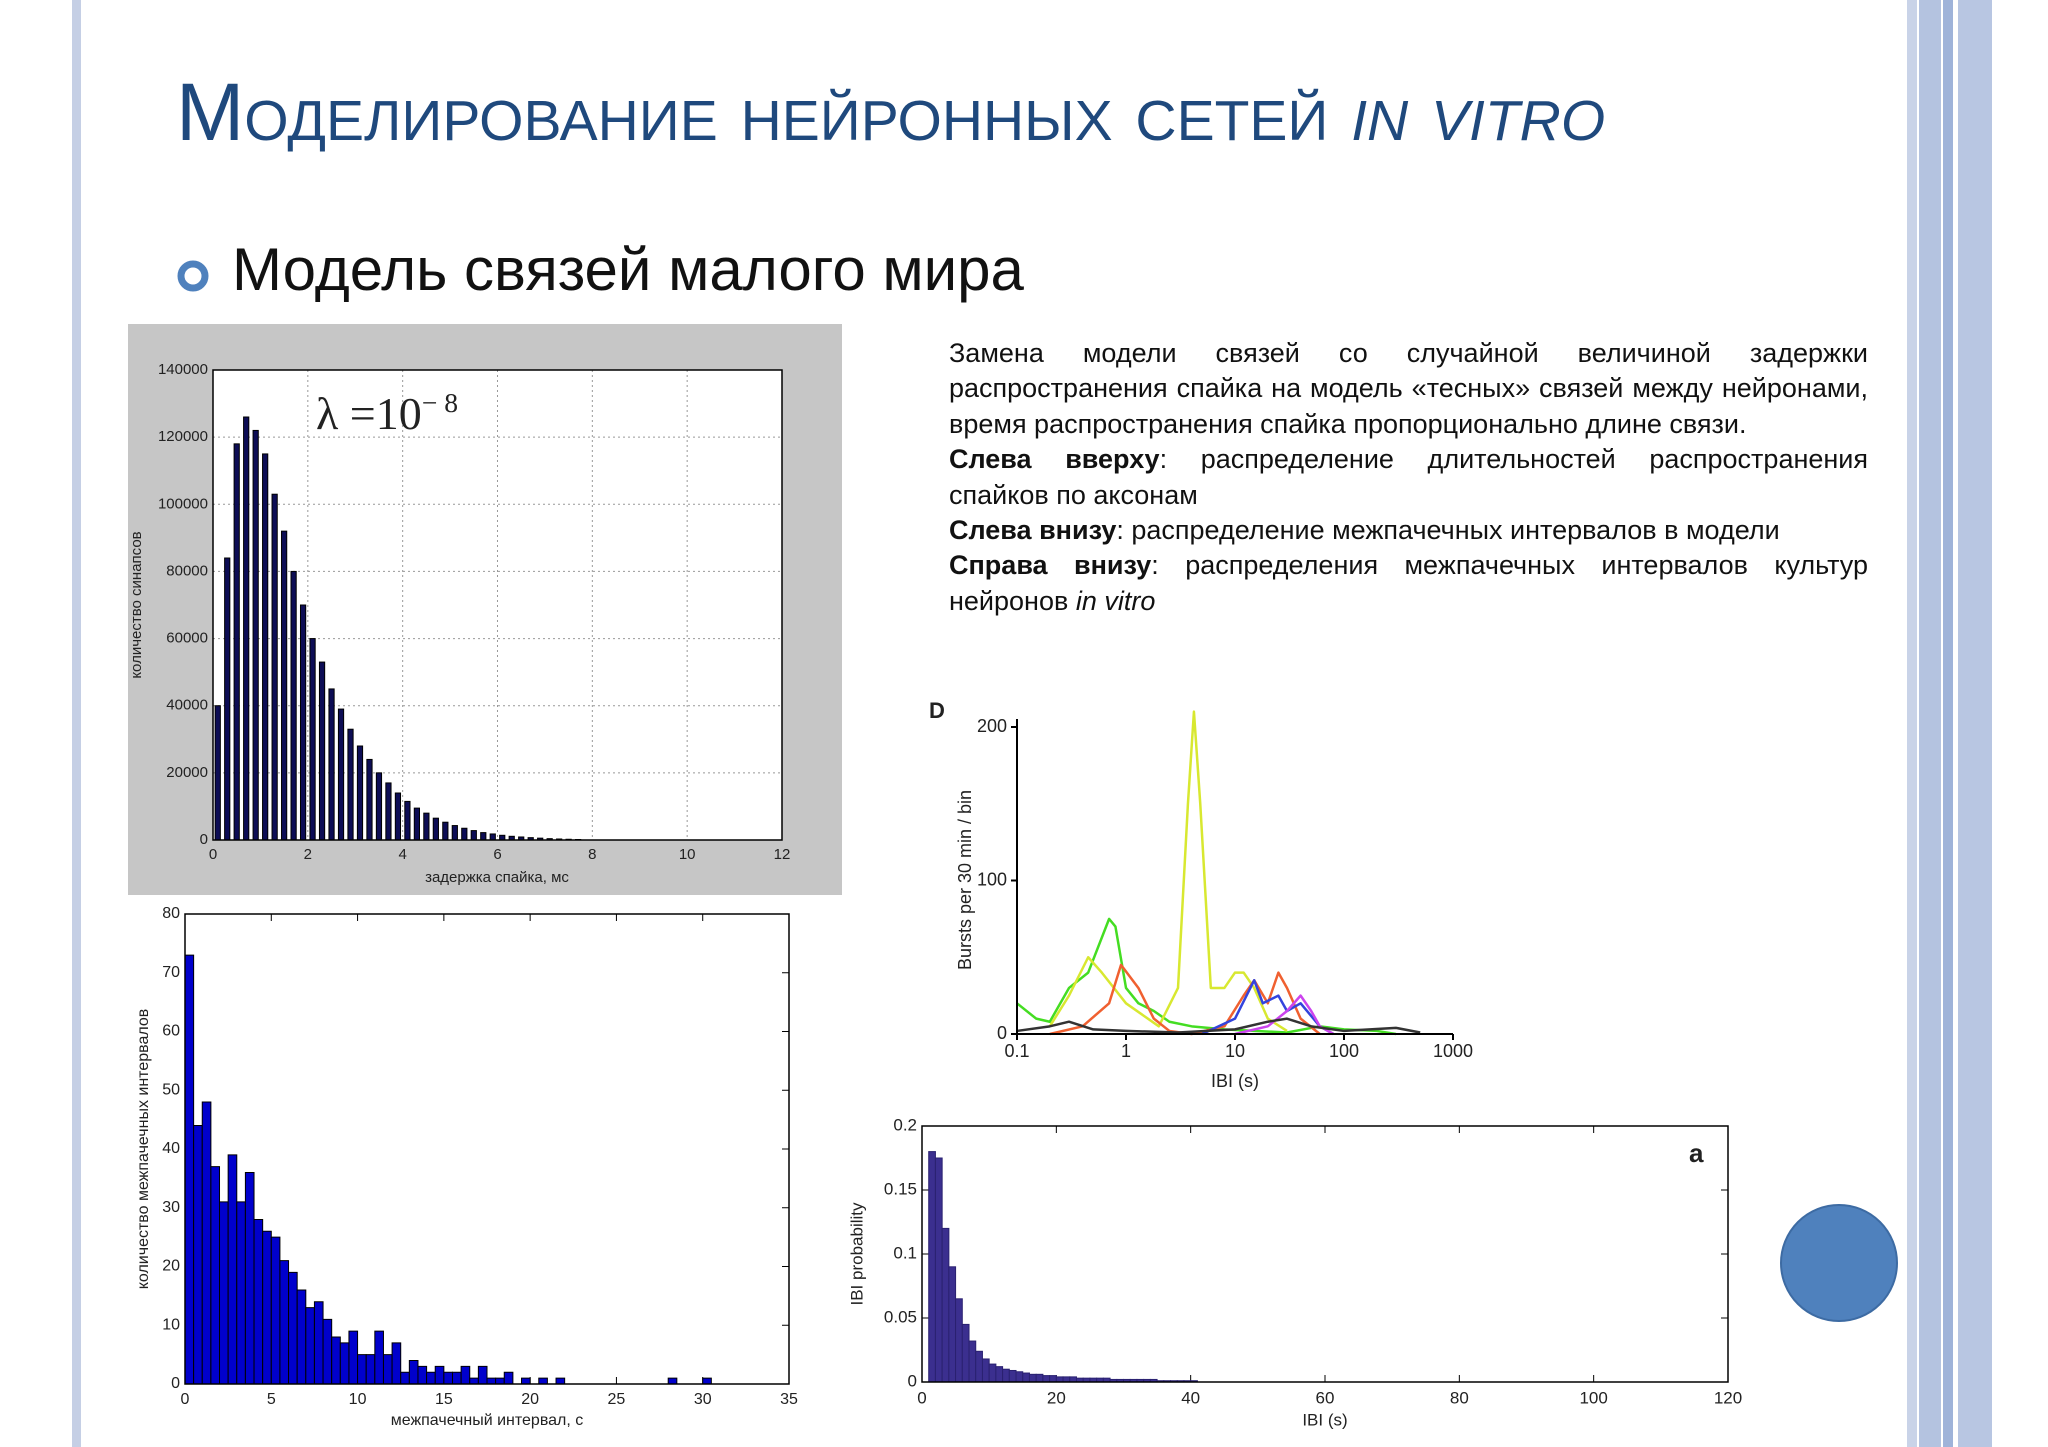 This screenshot has height=1447, width=2048. Describe the element at coordinates (937, 710) in the screenshot. I see `annotation: D` at that location.